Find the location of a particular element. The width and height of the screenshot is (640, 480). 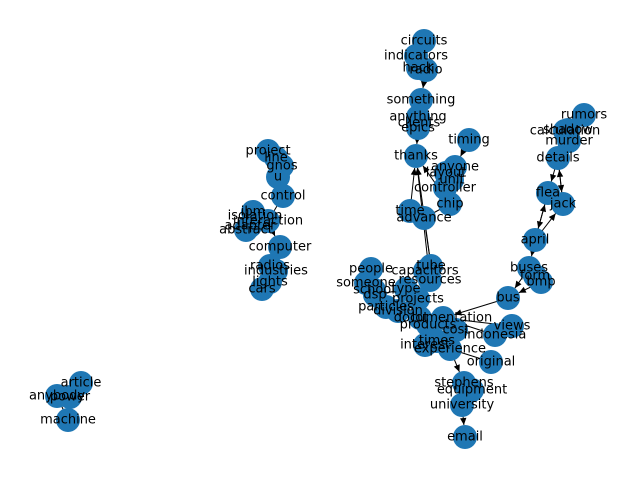

node-label-equipment: equipment is located at coordinates (472, 390).